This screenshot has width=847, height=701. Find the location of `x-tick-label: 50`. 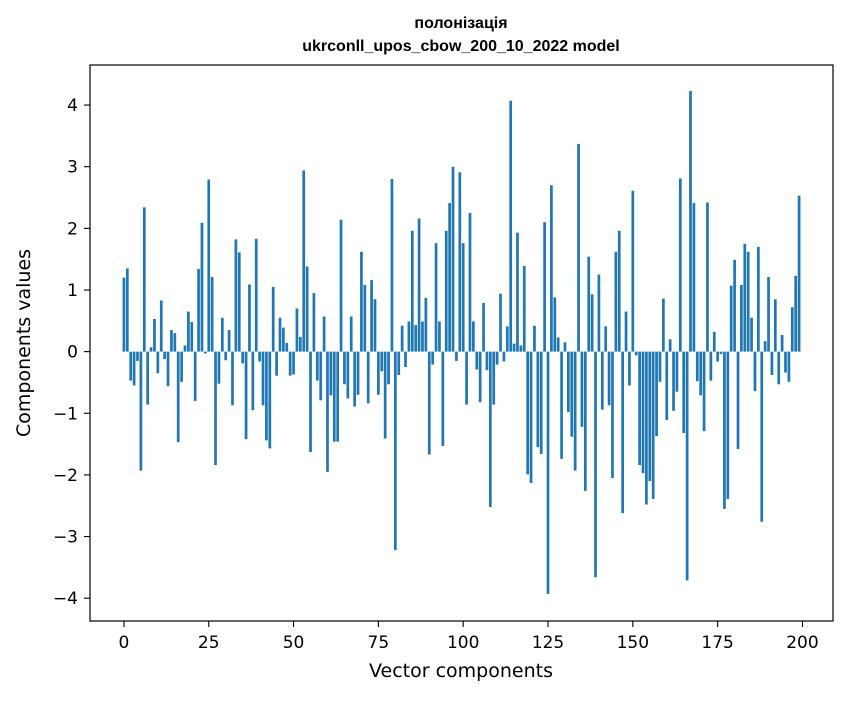

x-tick-label: 50 is located at coordinates (294, 643).